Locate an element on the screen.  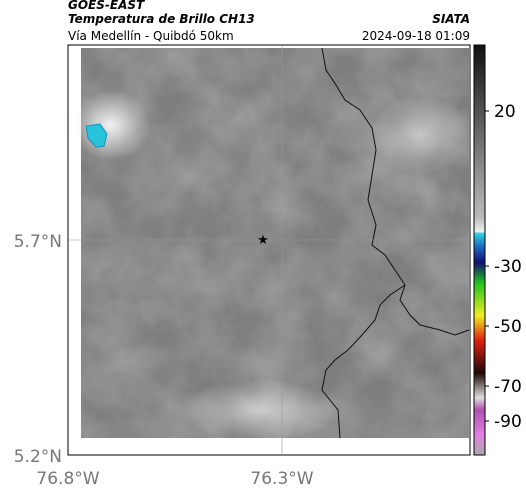
lat-label: 5.2°N is located at coordinates (38, 457).